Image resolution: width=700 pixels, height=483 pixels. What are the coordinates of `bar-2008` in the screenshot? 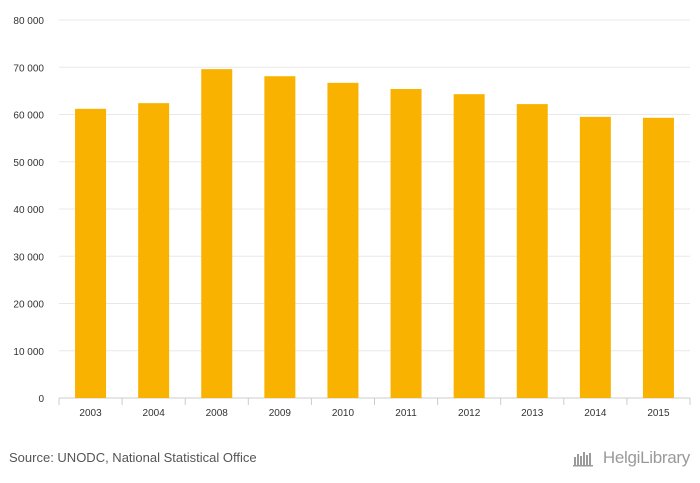 It's located at (217, 233).